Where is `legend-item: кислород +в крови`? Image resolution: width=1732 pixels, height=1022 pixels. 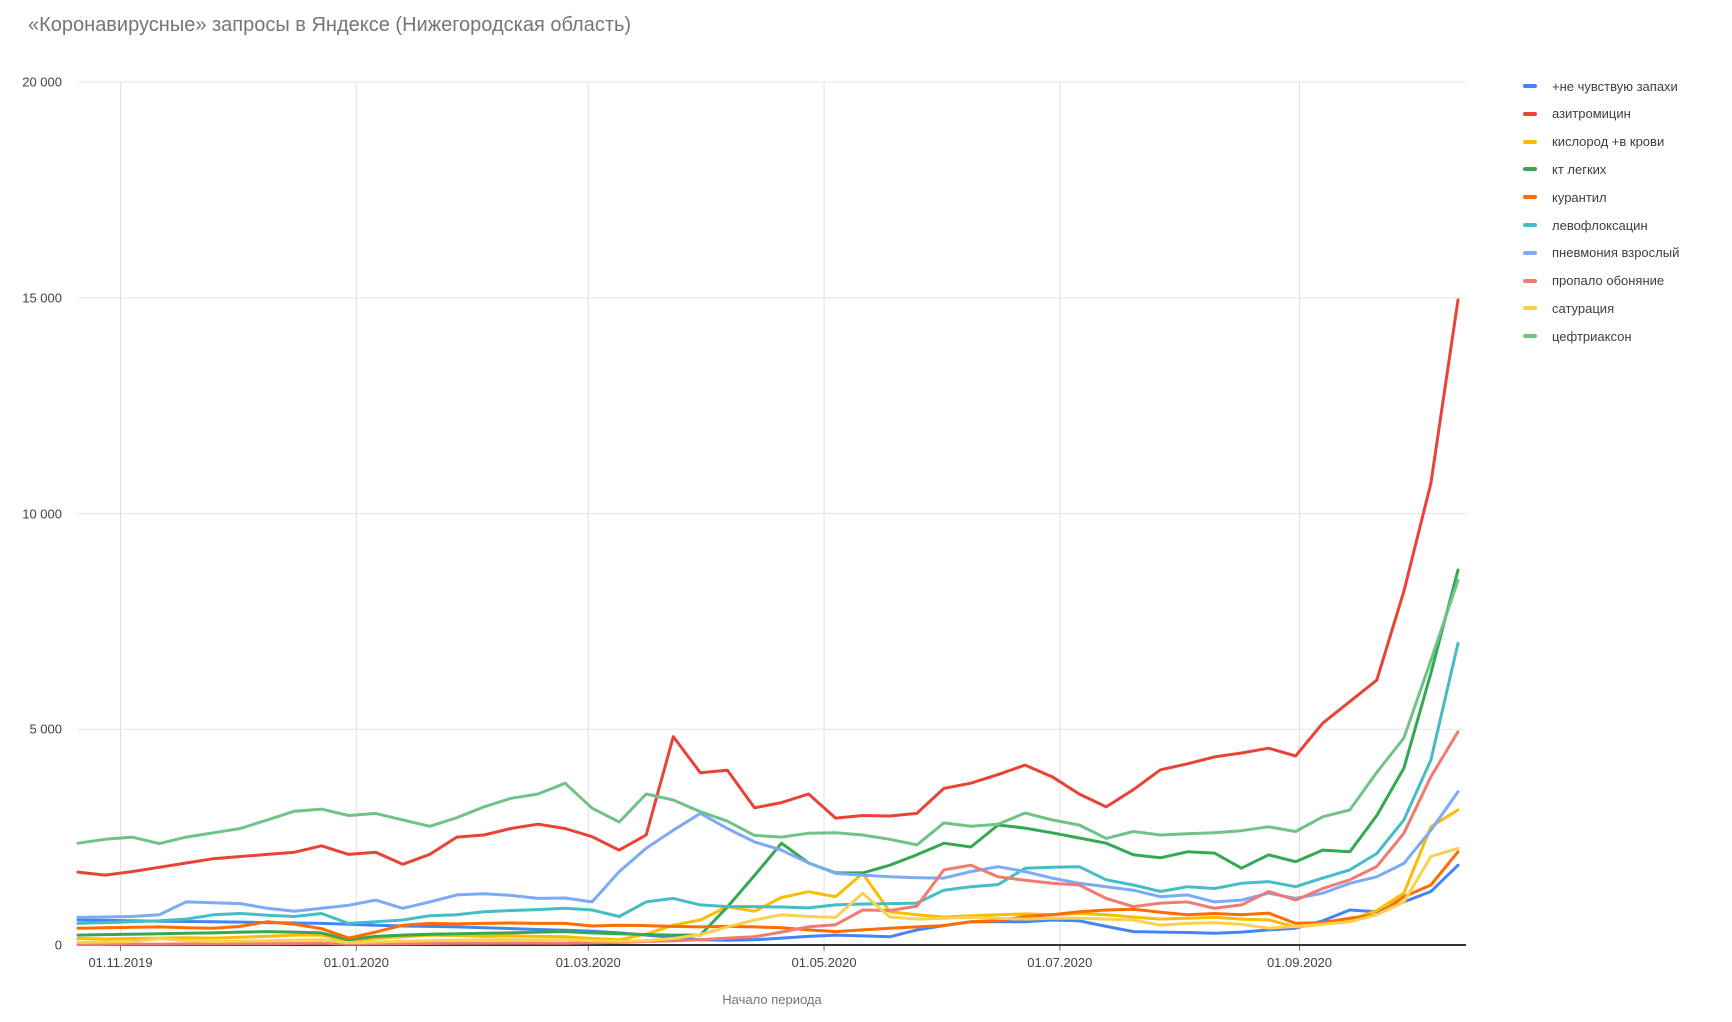 legend-item: кислород +в крови is located at coordinates (1593, 142).